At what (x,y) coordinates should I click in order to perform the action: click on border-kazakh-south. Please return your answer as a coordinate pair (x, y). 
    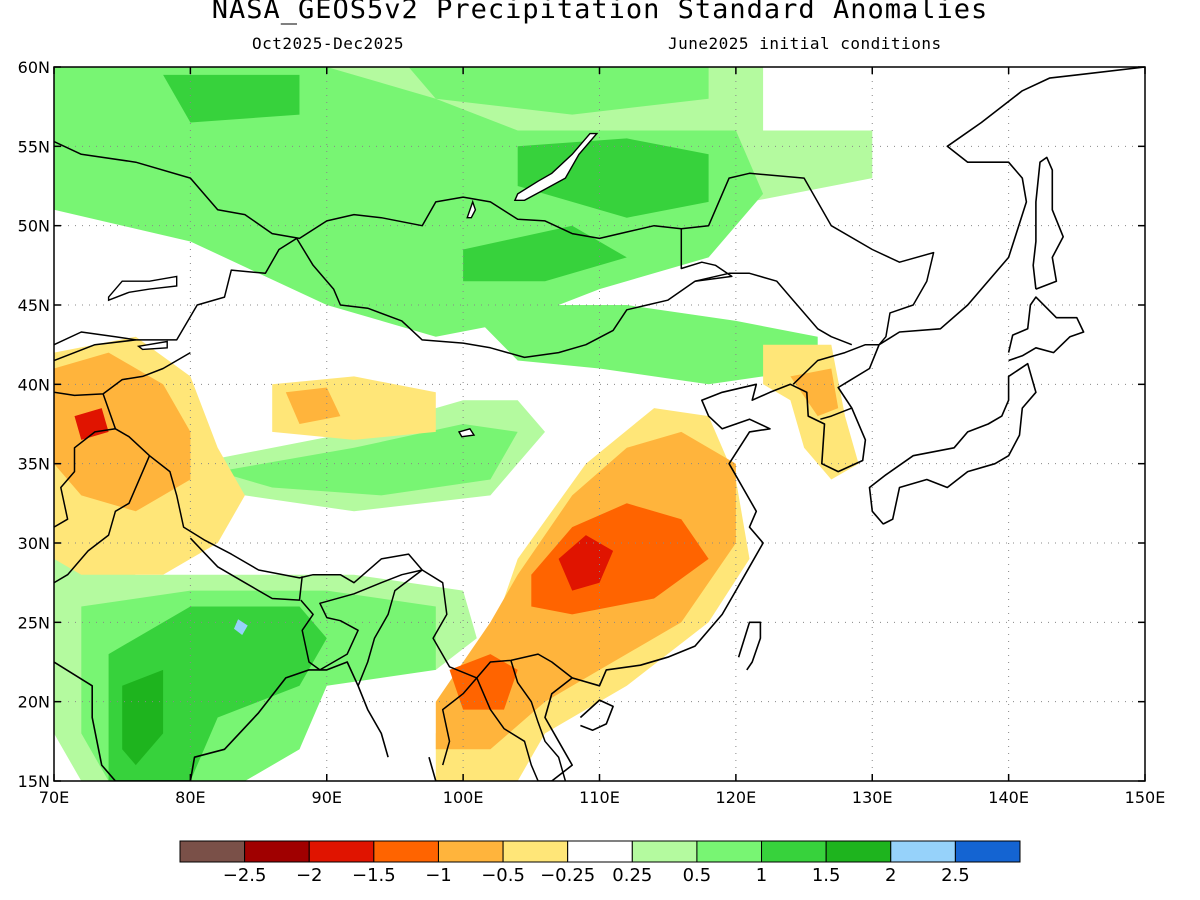
    Looking at the image, I should click on (95, 338).